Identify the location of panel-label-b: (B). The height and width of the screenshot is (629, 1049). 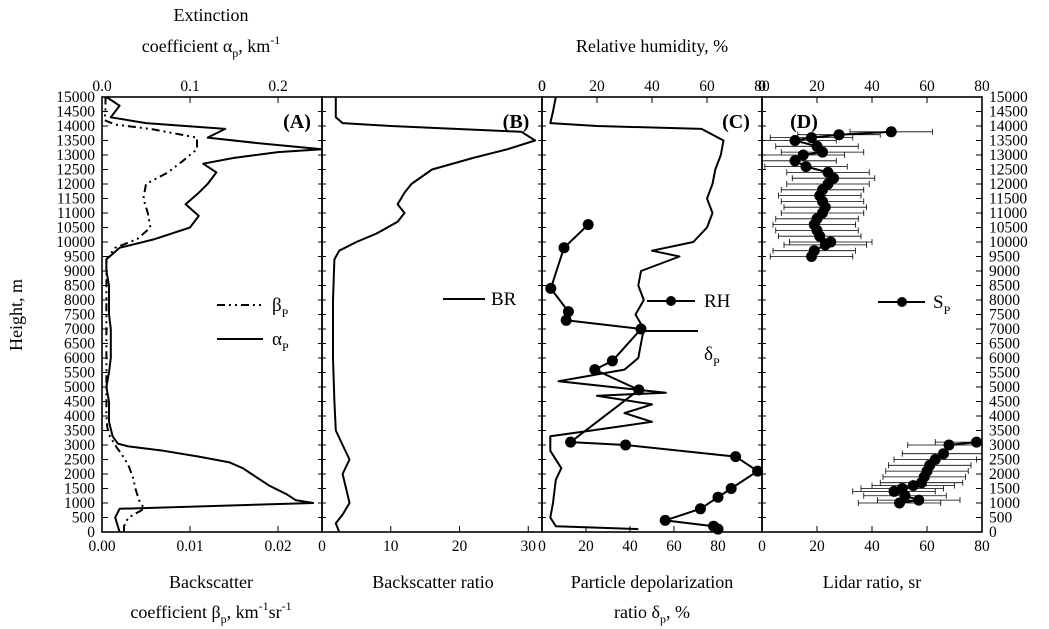
(516, 122).